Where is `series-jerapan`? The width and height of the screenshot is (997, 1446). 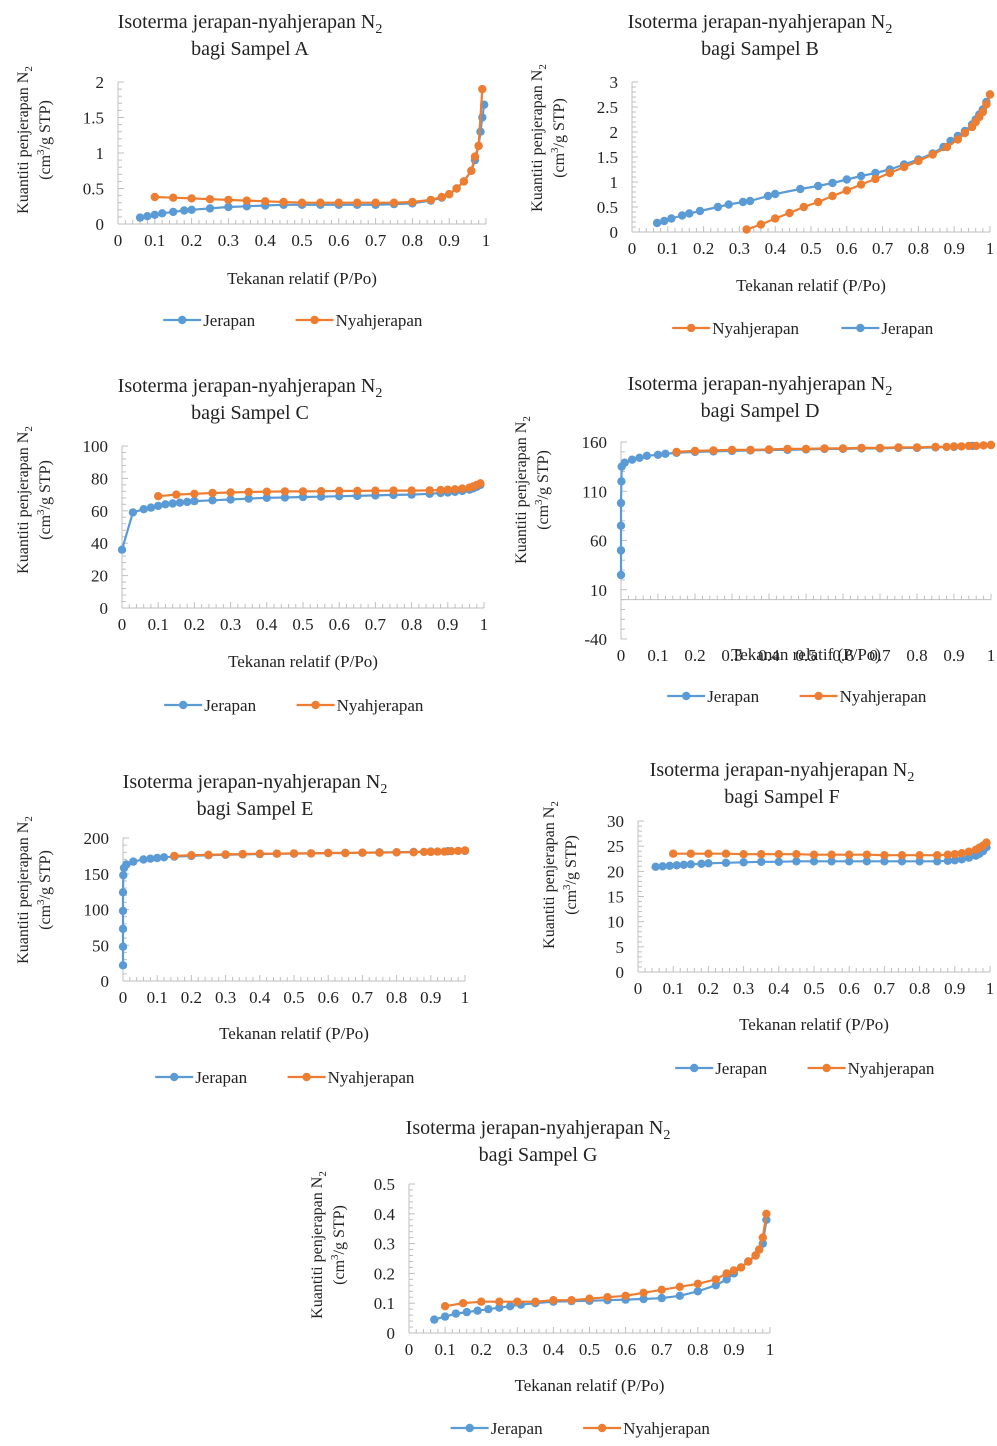 series-jerapan is located at coordinates (600, 1269).